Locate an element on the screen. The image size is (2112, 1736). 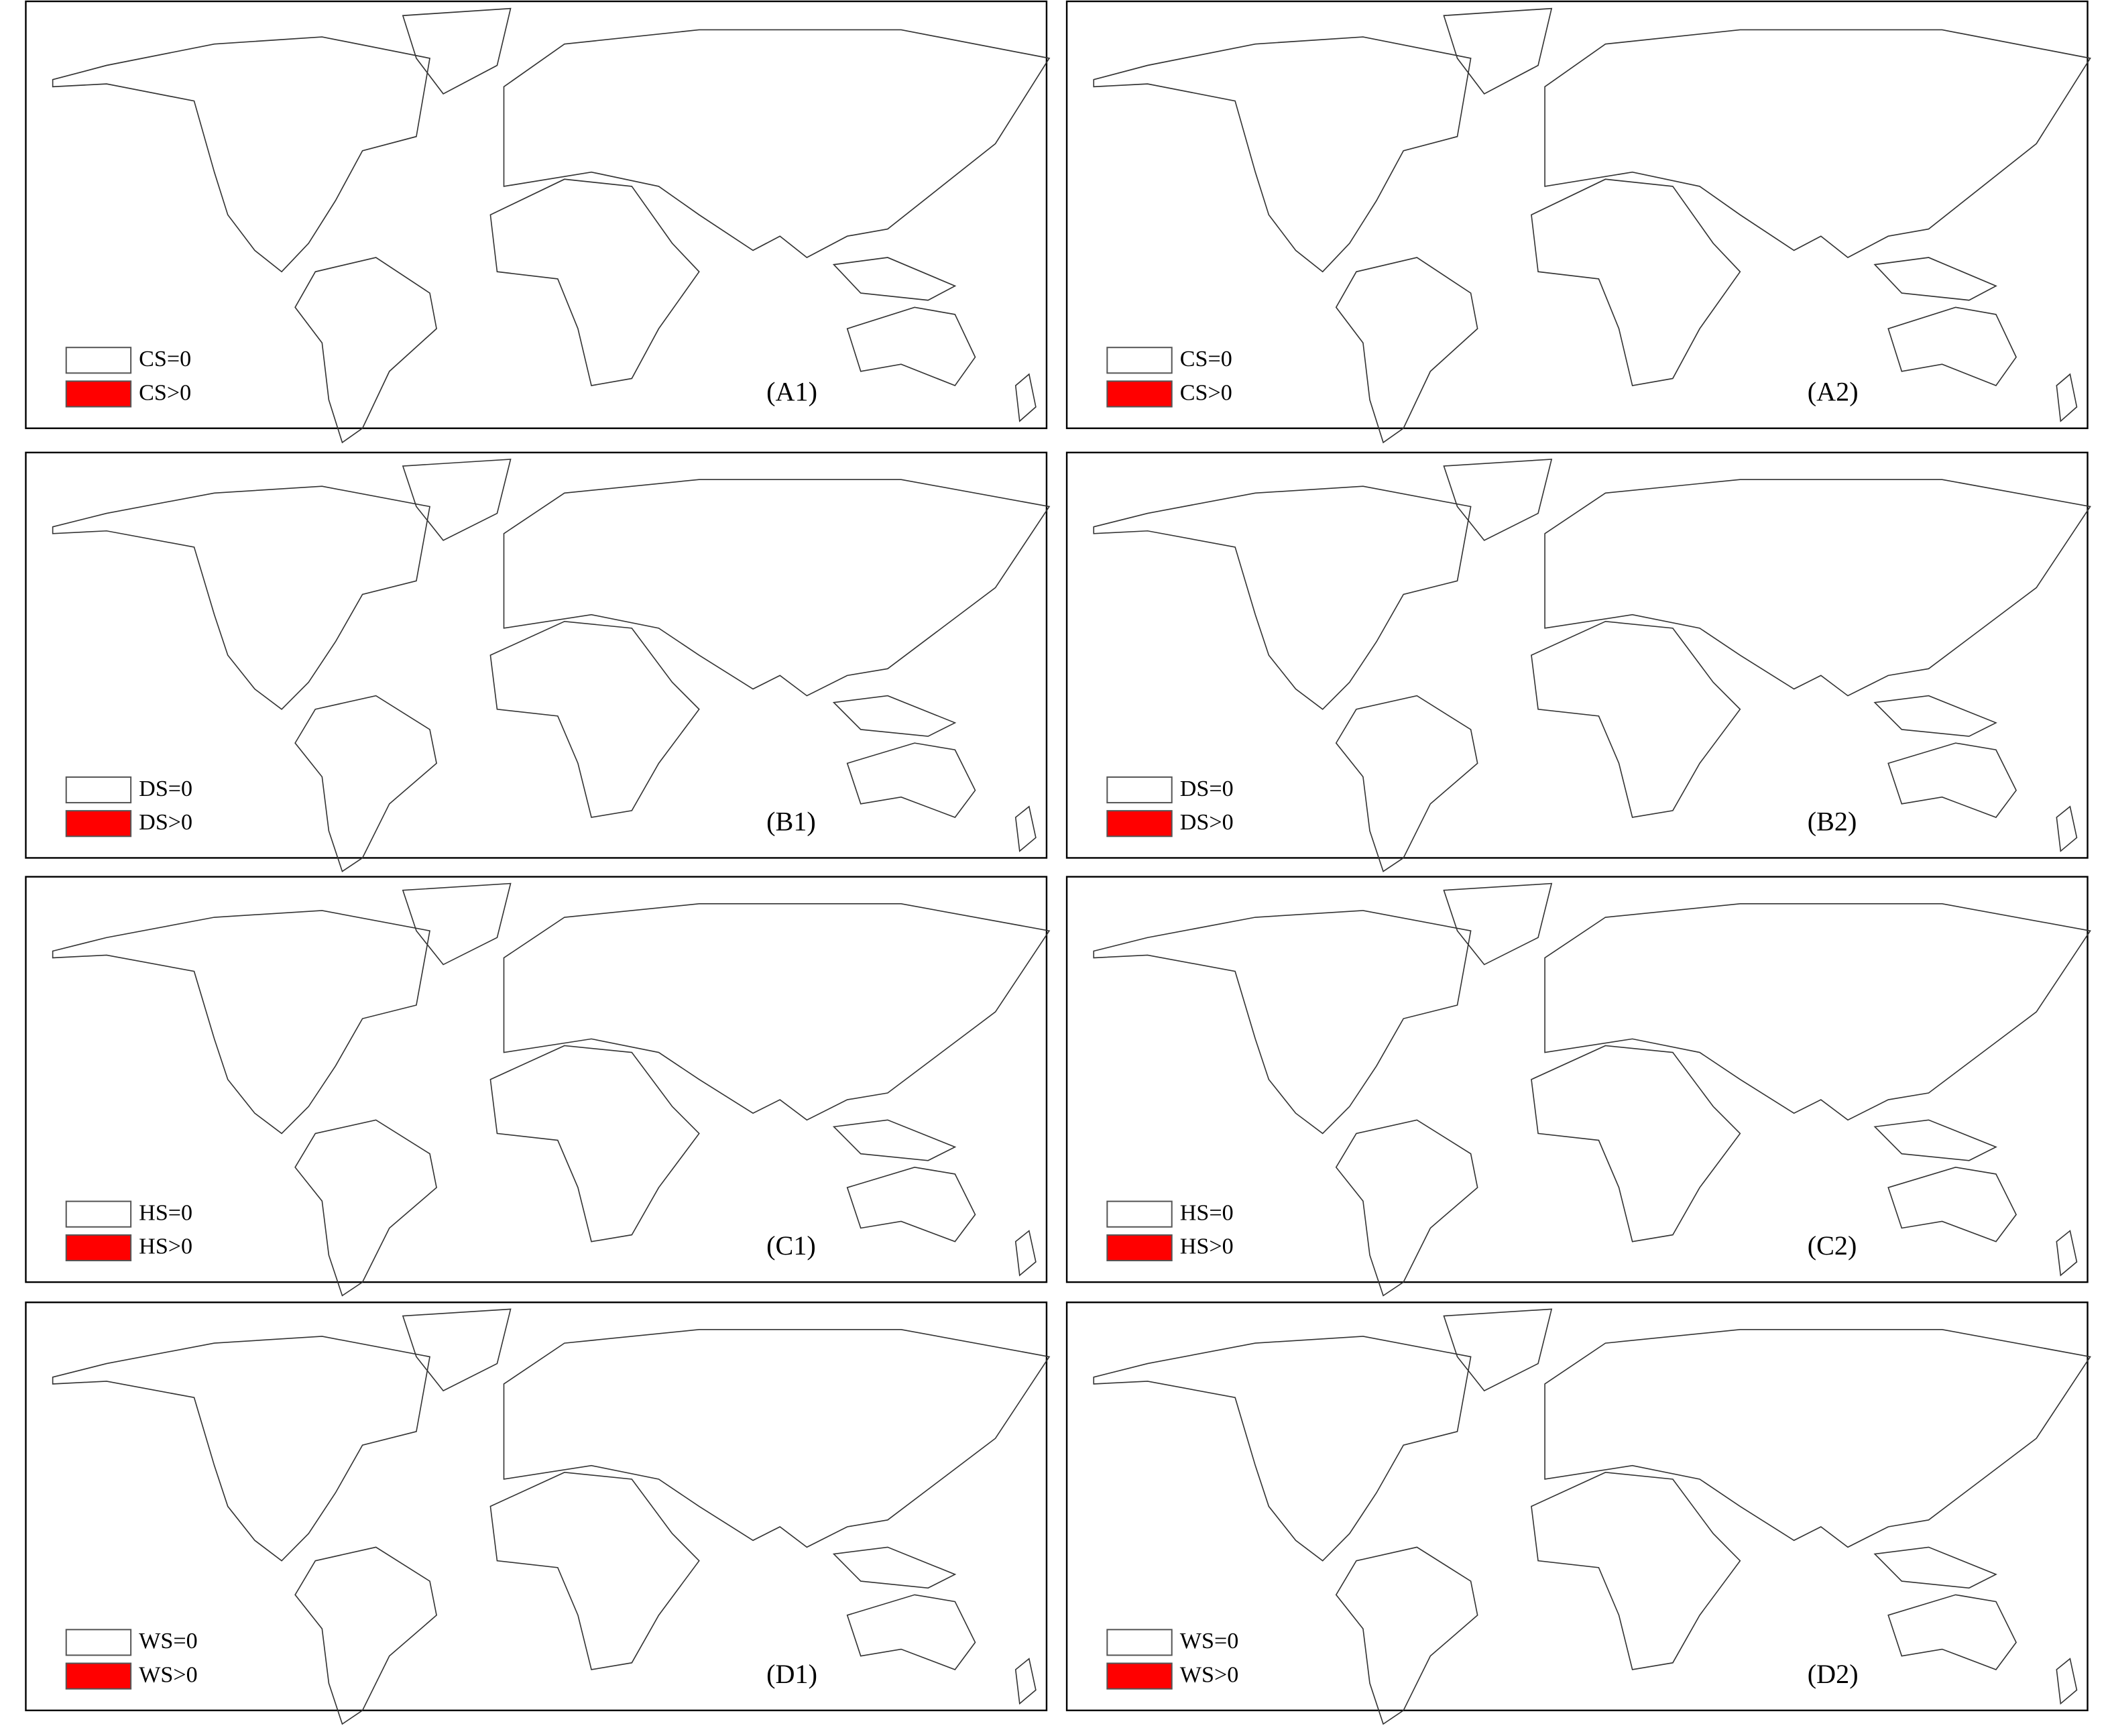
map-panel: CS=0 CS>0 (A1) is located at coordinates (538, 221).